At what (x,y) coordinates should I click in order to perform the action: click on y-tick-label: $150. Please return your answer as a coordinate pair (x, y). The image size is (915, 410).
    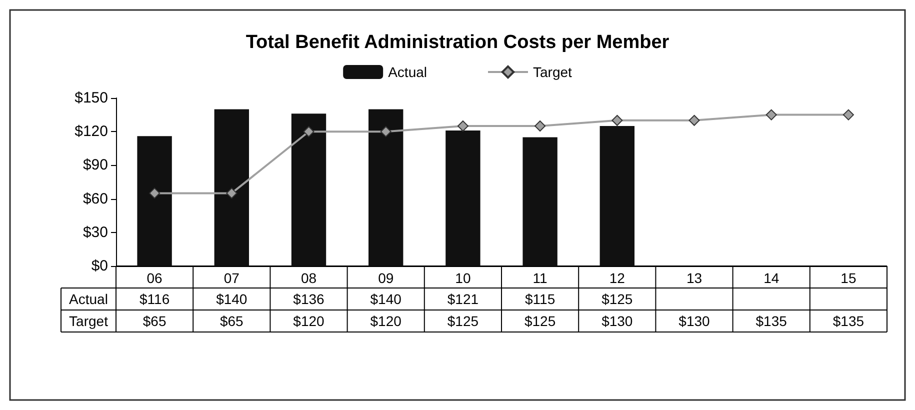
    Looking at the image, I should click on (91, 98).